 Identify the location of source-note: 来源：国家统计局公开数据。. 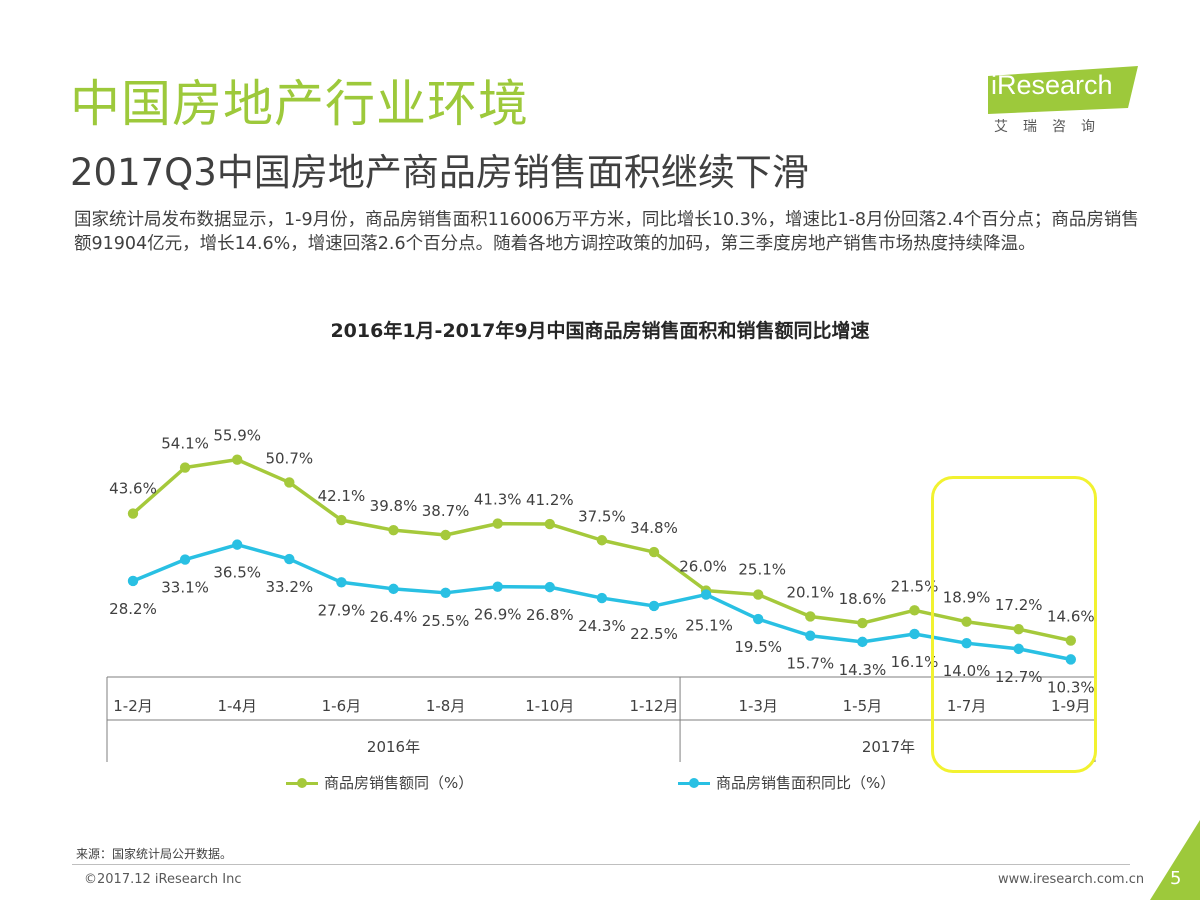
(154, 854).